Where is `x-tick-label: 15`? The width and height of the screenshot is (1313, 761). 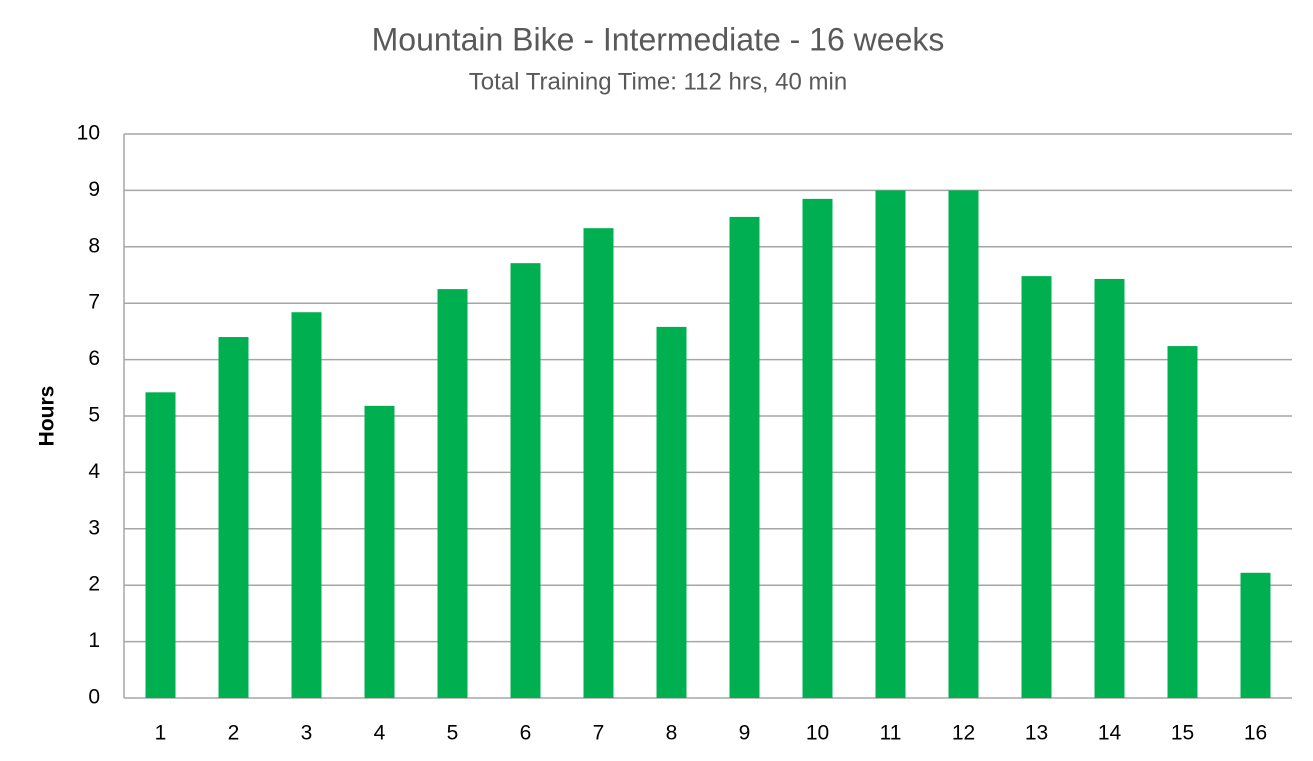 x-tick-label: 15 is located at coordinates (1182, 733).